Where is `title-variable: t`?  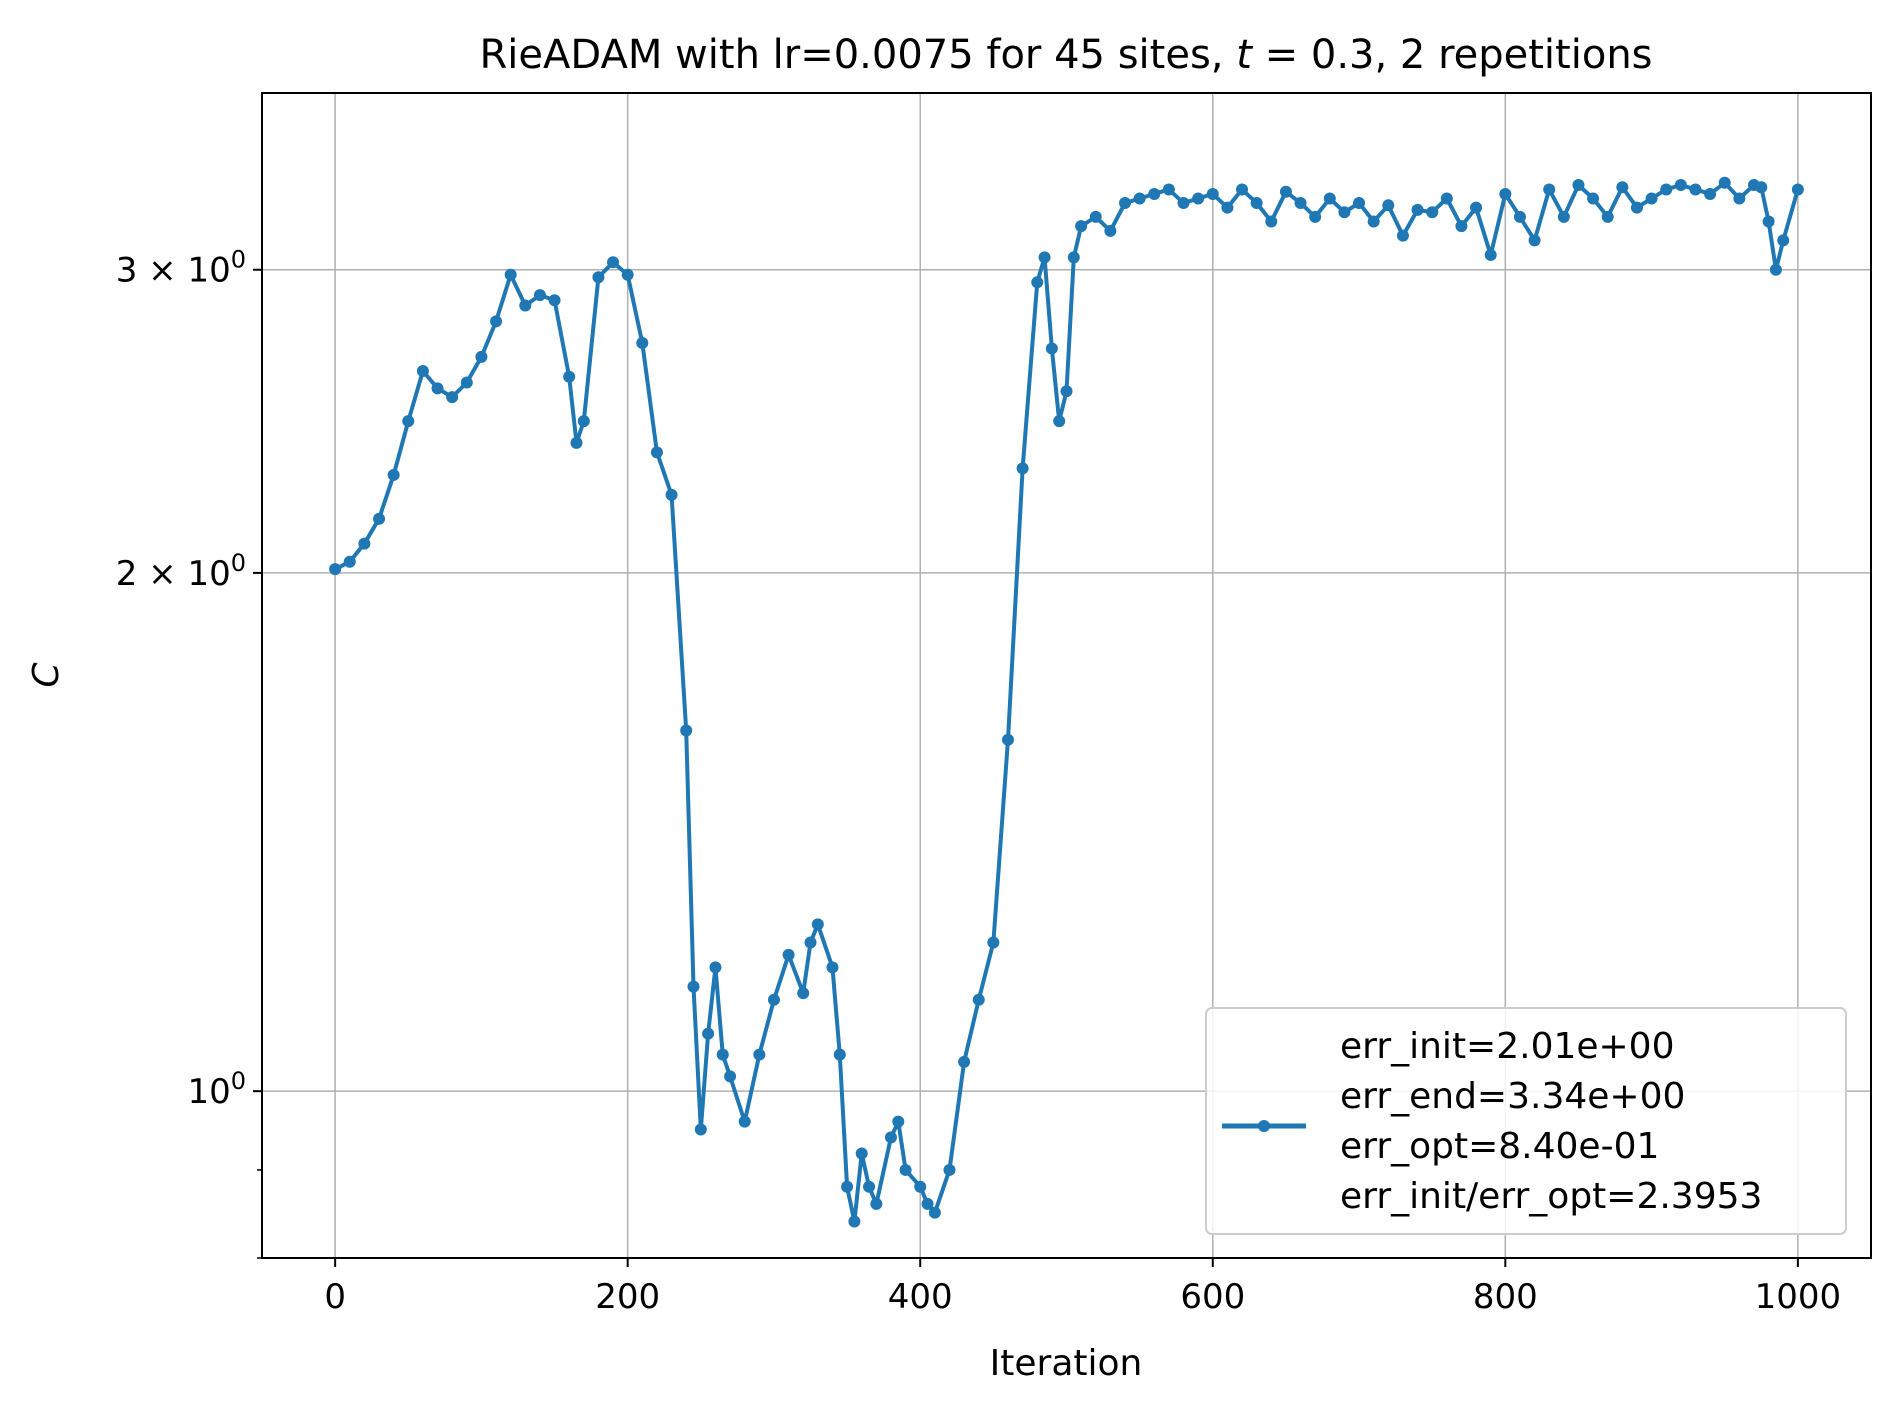
title-variable: t is located at coordinates (1244, 55).